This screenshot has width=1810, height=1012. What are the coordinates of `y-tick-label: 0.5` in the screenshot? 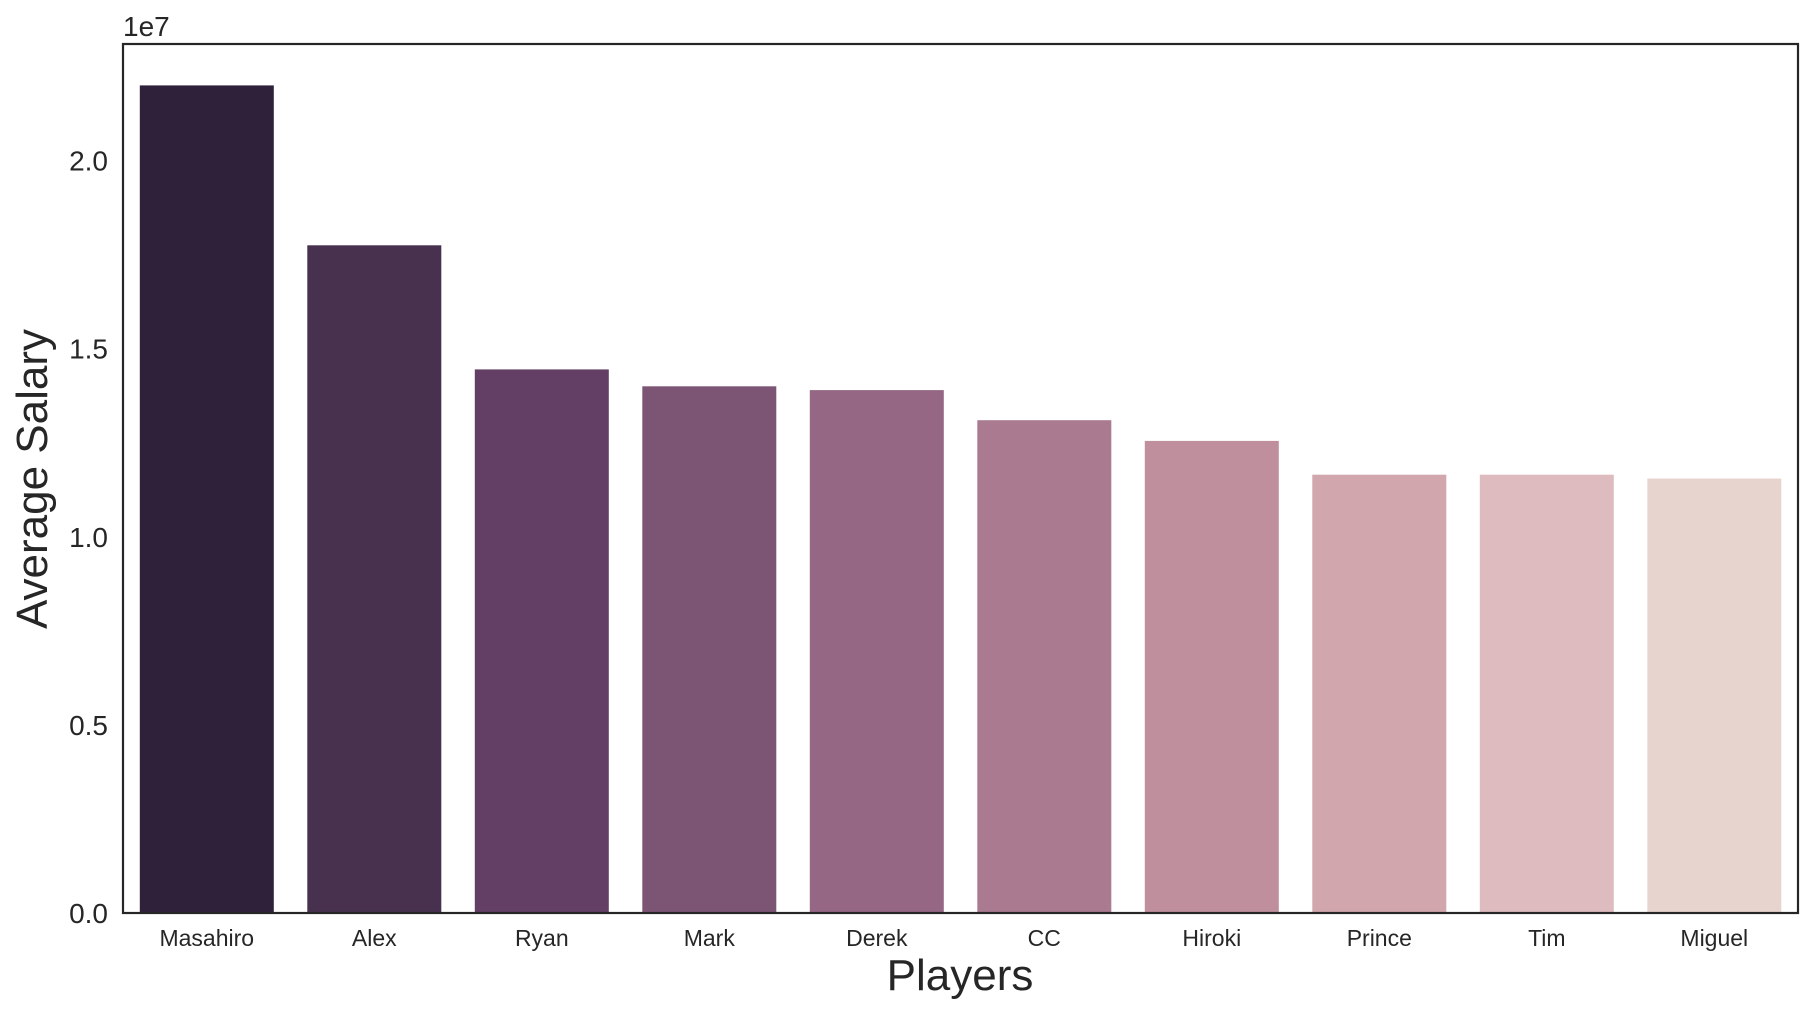 It's located at (88, 725).